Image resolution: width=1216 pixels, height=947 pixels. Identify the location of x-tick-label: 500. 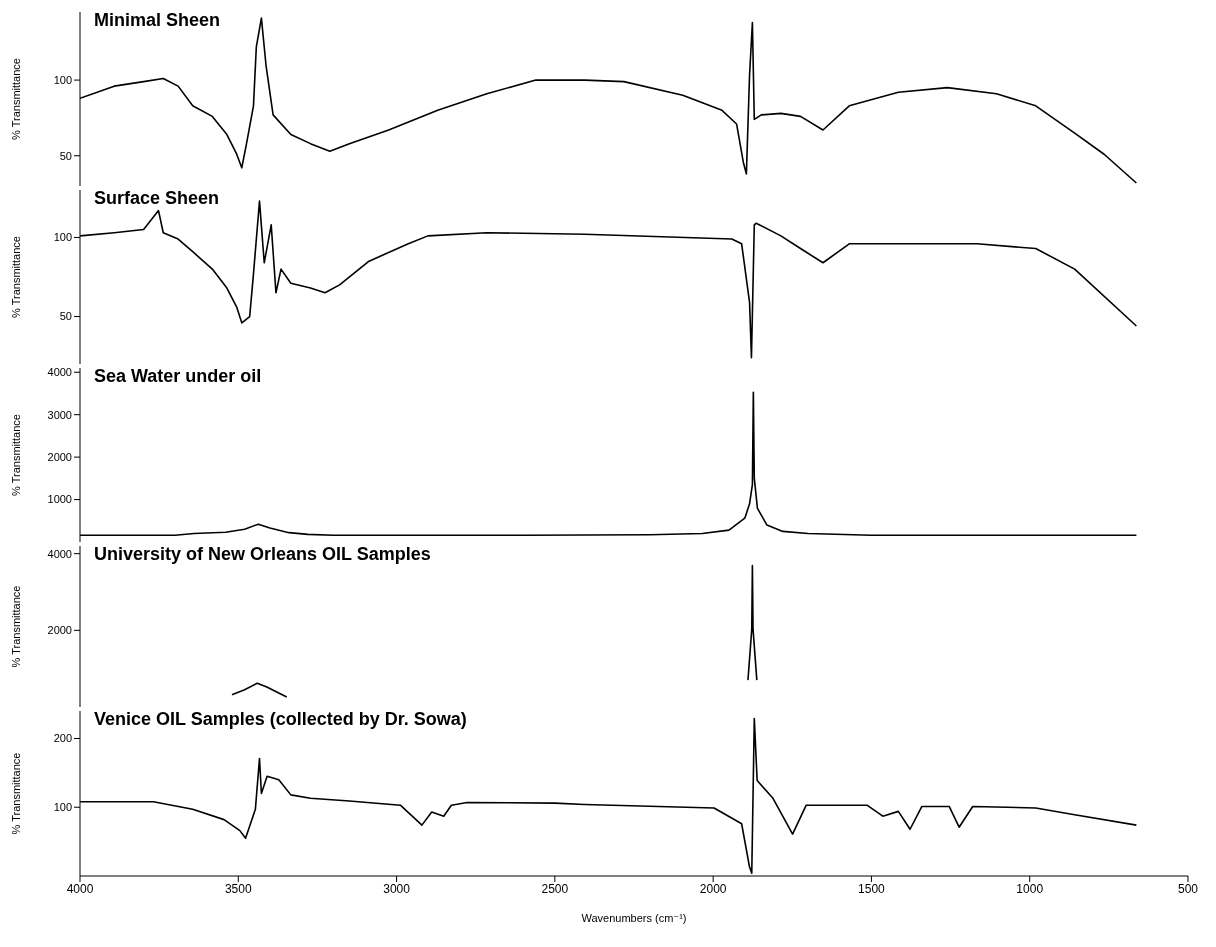
(1188, 888).